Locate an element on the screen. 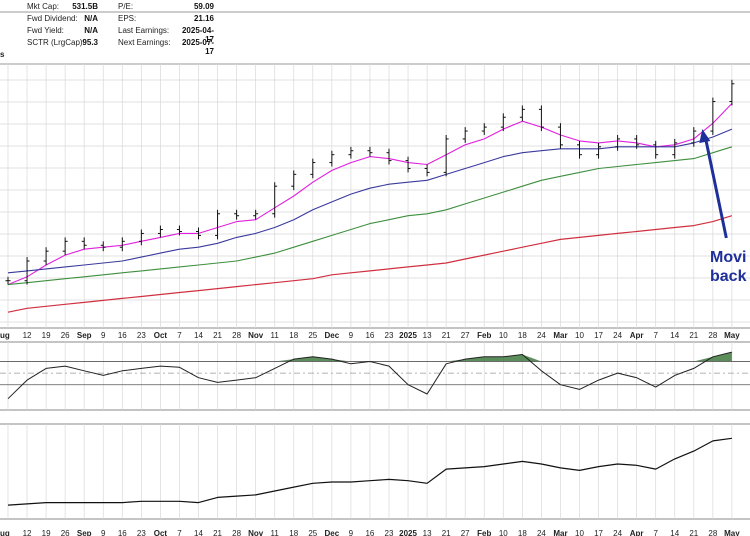 This screenshot has height=536, width=750. cumulative-line is located at coordinates (369, 471).